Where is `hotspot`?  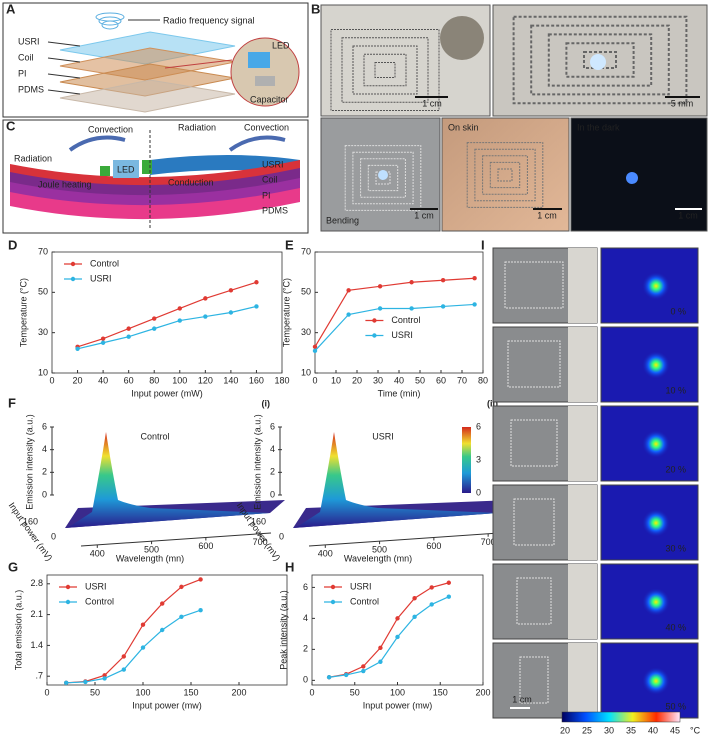
hotspot is located at coordinates (656, 444).